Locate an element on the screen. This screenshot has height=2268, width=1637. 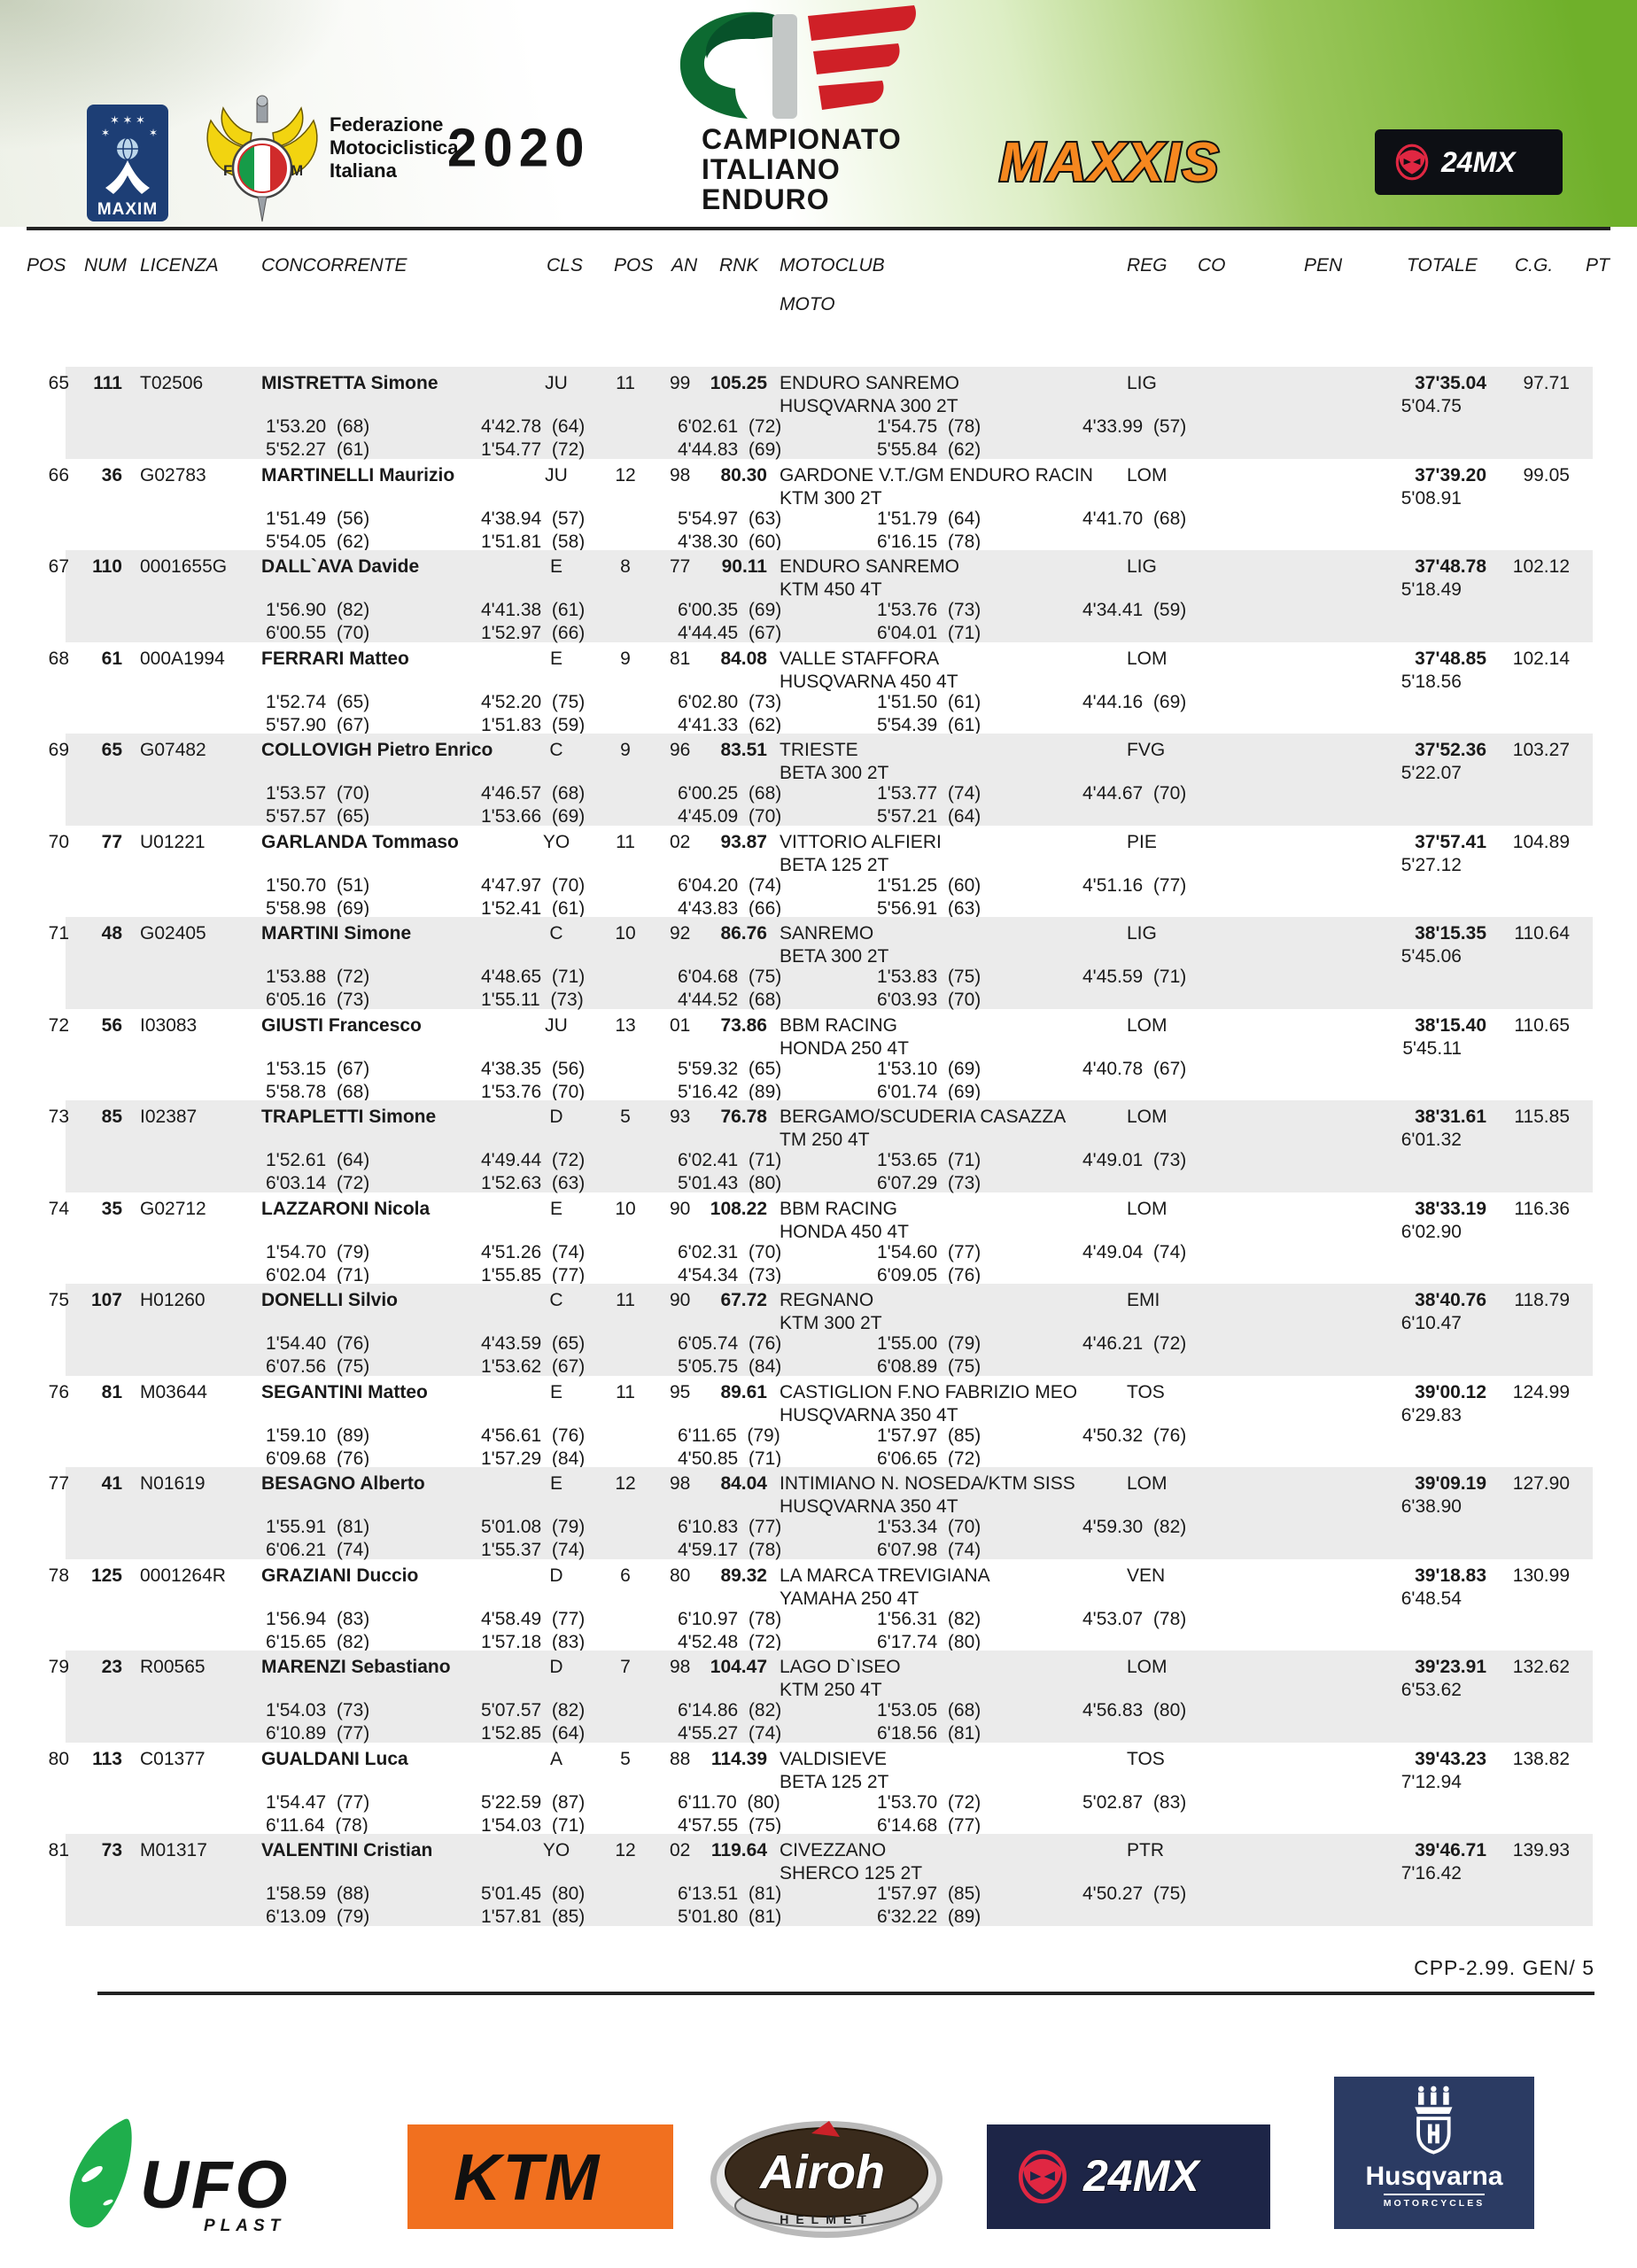
ktm-wordmark: KTM is located at coordinates (527, 2177).